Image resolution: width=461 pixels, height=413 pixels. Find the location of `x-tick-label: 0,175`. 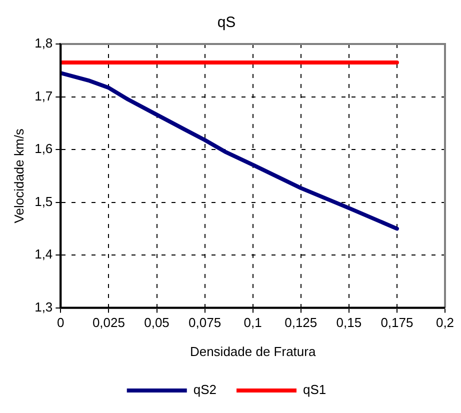

x-tick-label: 0,175 is located at coordinates (397, 322).